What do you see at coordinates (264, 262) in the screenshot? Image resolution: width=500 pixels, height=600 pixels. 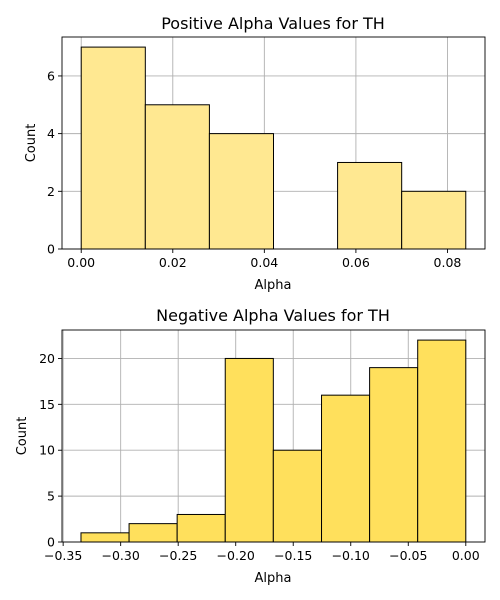 I see `x-tick-label: 0.04` at bounding box center [264, 262].